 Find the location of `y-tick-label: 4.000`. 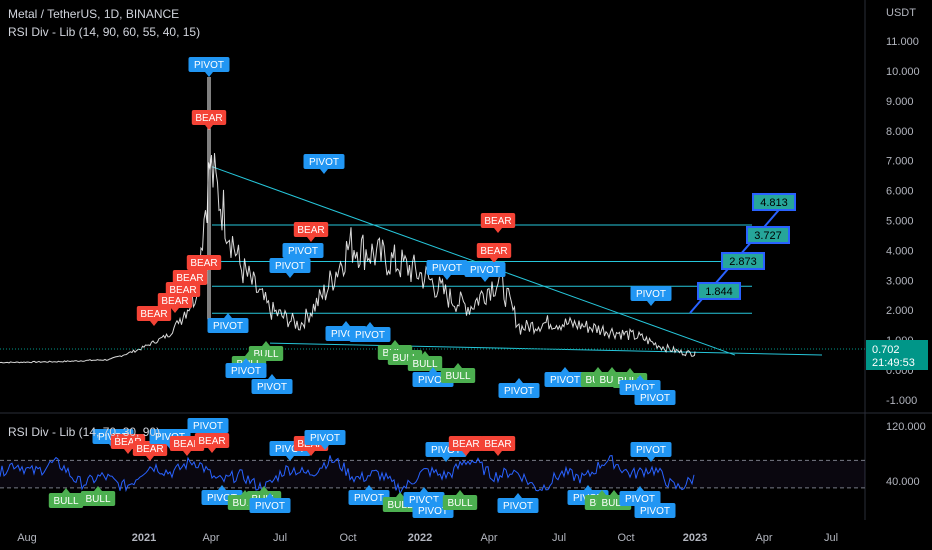

y-tick-label: 4.000 is located at coordinates (900, 251).